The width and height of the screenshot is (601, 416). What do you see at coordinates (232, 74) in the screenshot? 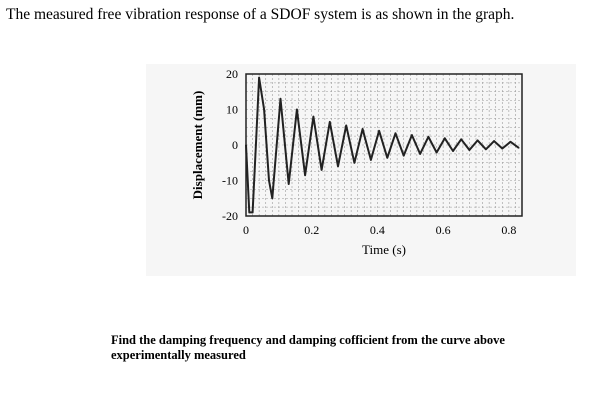
I see `y-tick-label: 20` at bounding box center [232, 74].